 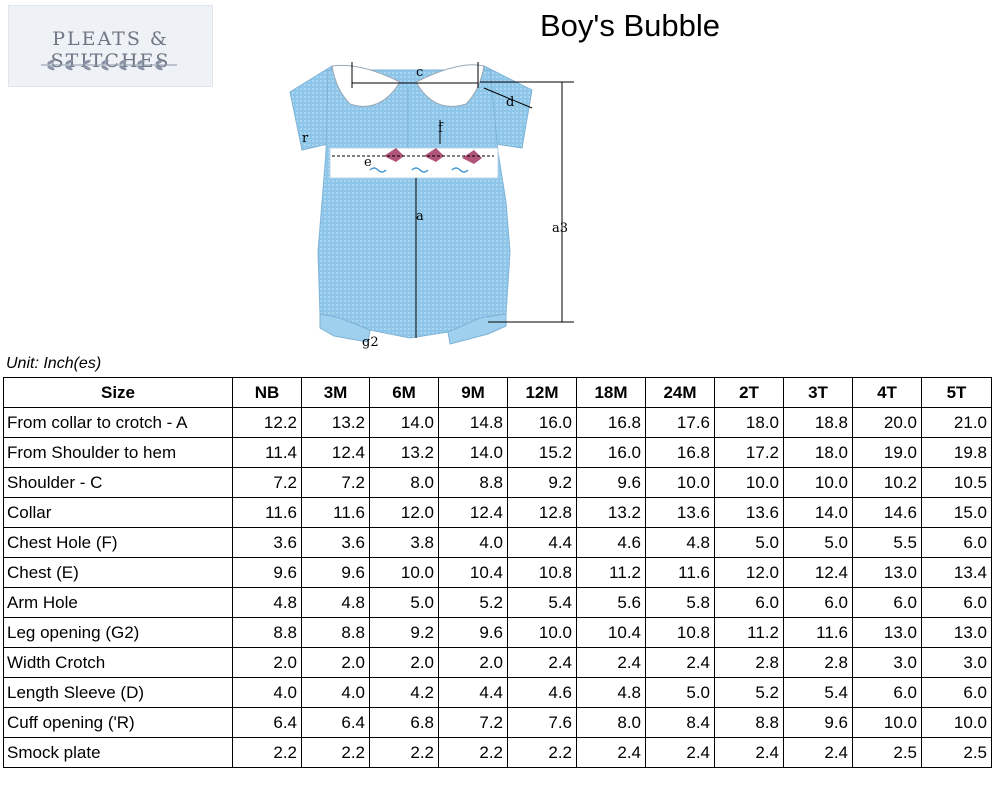 I want to click on measurement-label: Shoulder - C, so click(x=118, y=482).